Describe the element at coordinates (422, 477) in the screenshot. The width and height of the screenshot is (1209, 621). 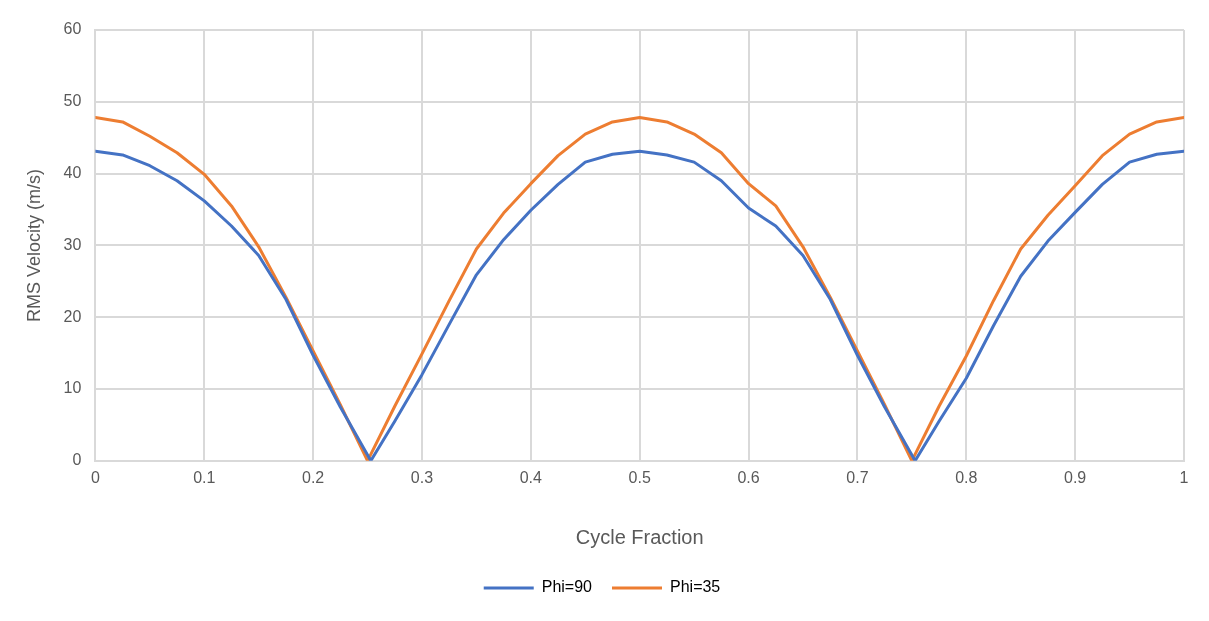
I see `x-tick-label: 0.3` at that location.